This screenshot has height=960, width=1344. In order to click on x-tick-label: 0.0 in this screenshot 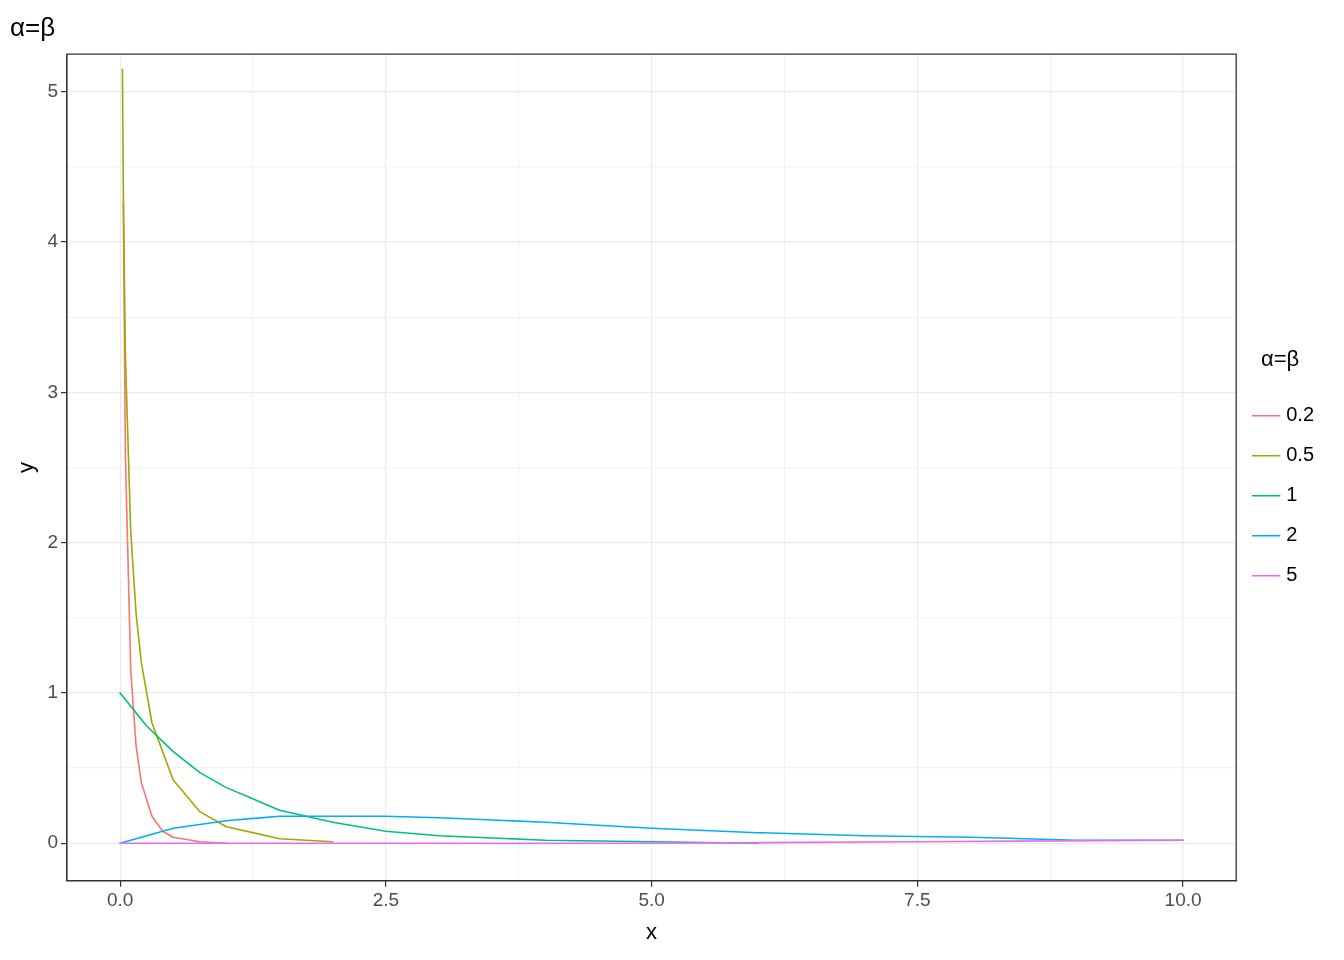, I will do `click(120, 900)`.